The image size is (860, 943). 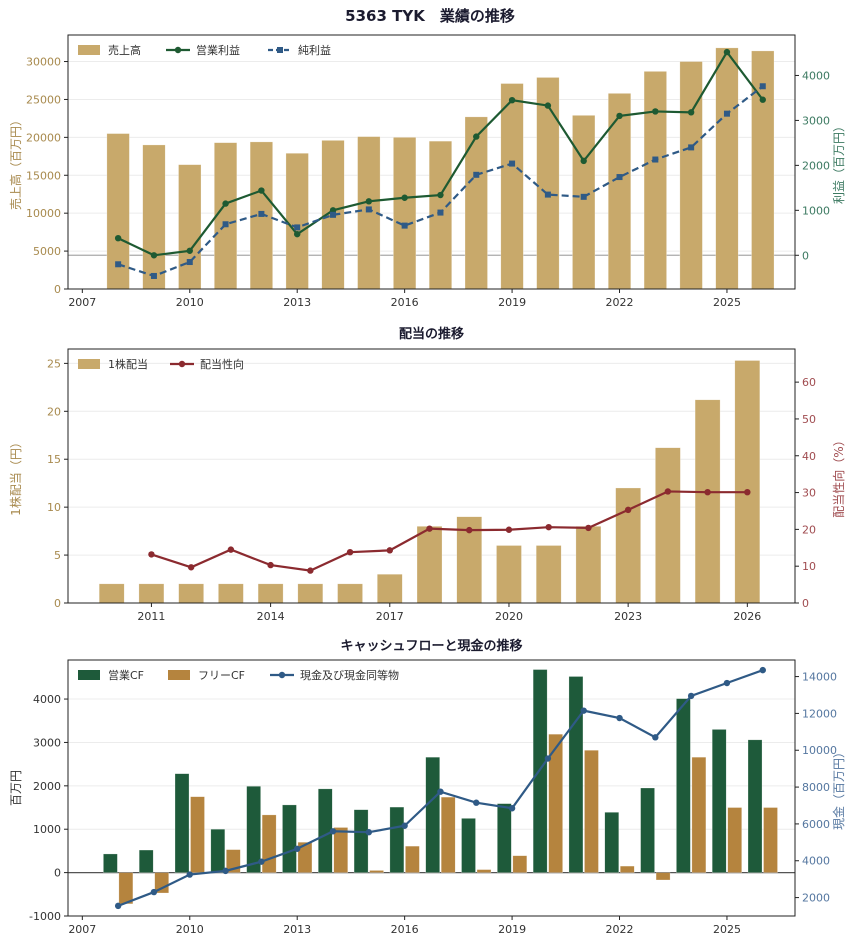 What do you see at coordinates (691, 175) in the screenshot?
I see `bar-売上高-2024` at bounding box center [691, 175].